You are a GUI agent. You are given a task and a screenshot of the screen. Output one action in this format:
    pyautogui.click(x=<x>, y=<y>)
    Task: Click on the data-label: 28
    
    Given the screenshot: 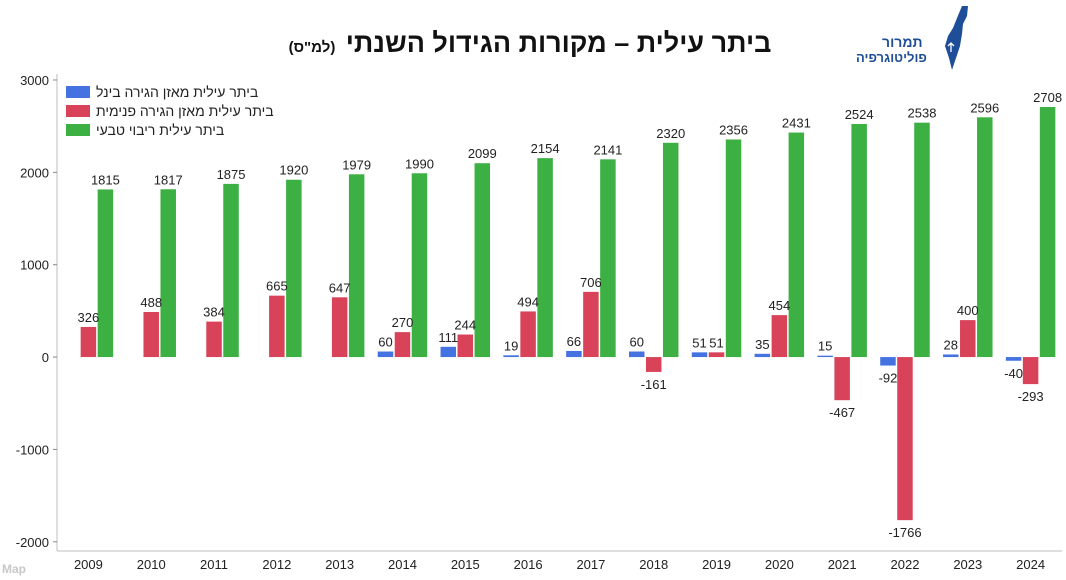 What is the action you would take?
    pyautogui.click(x=951, y=344)
    